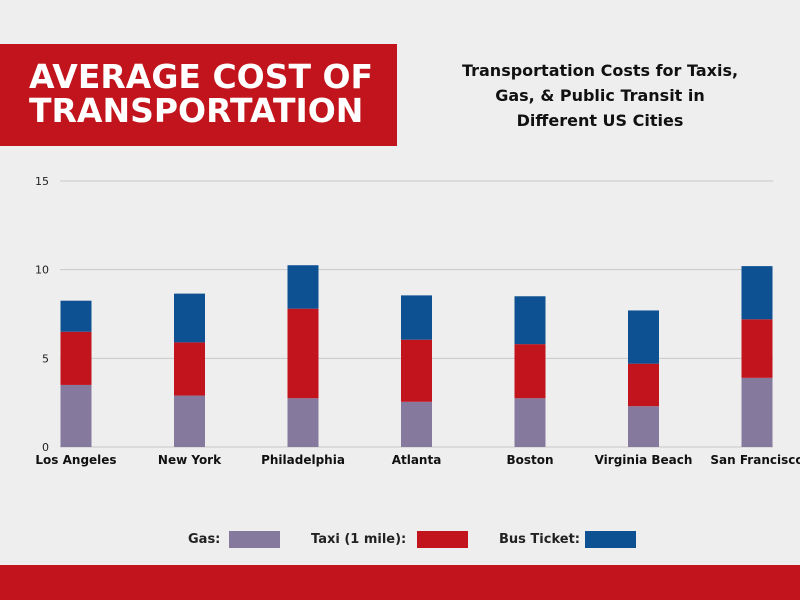 This screenshot has width=800, height=600. What do you see at coordinates (417, 460) in the screenshot?
I see `x-tick-label: Atlanta` at bounding box center [417, 460].